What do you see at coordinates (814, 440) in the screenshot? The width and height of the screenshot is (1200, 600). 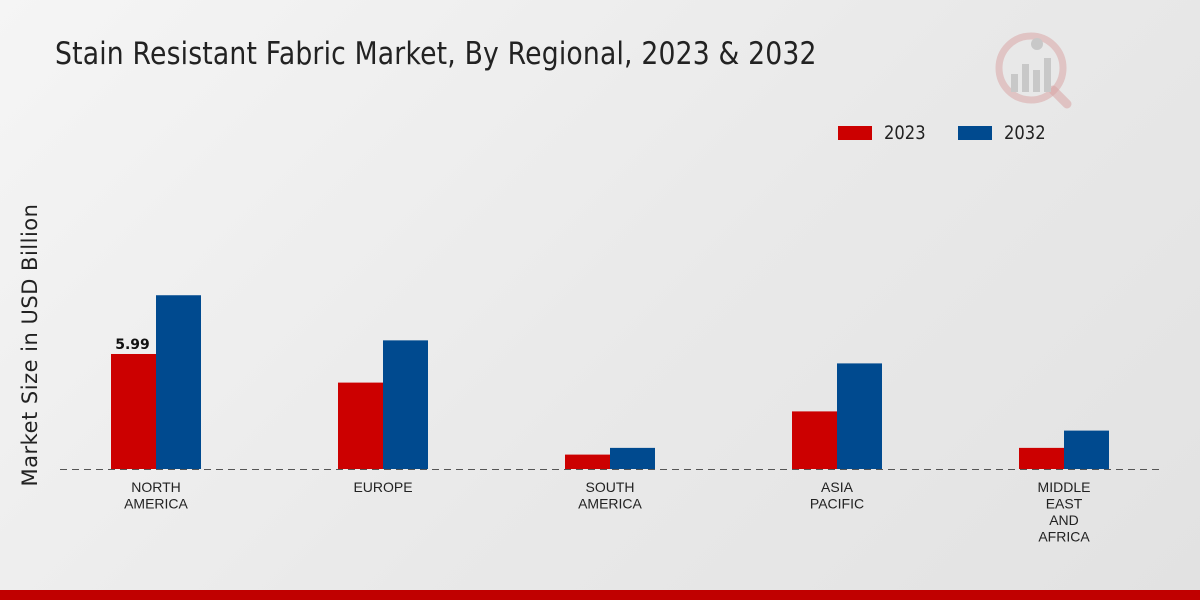 I see `bar-2023-asia-pacific` at bounding box center [814, 440].